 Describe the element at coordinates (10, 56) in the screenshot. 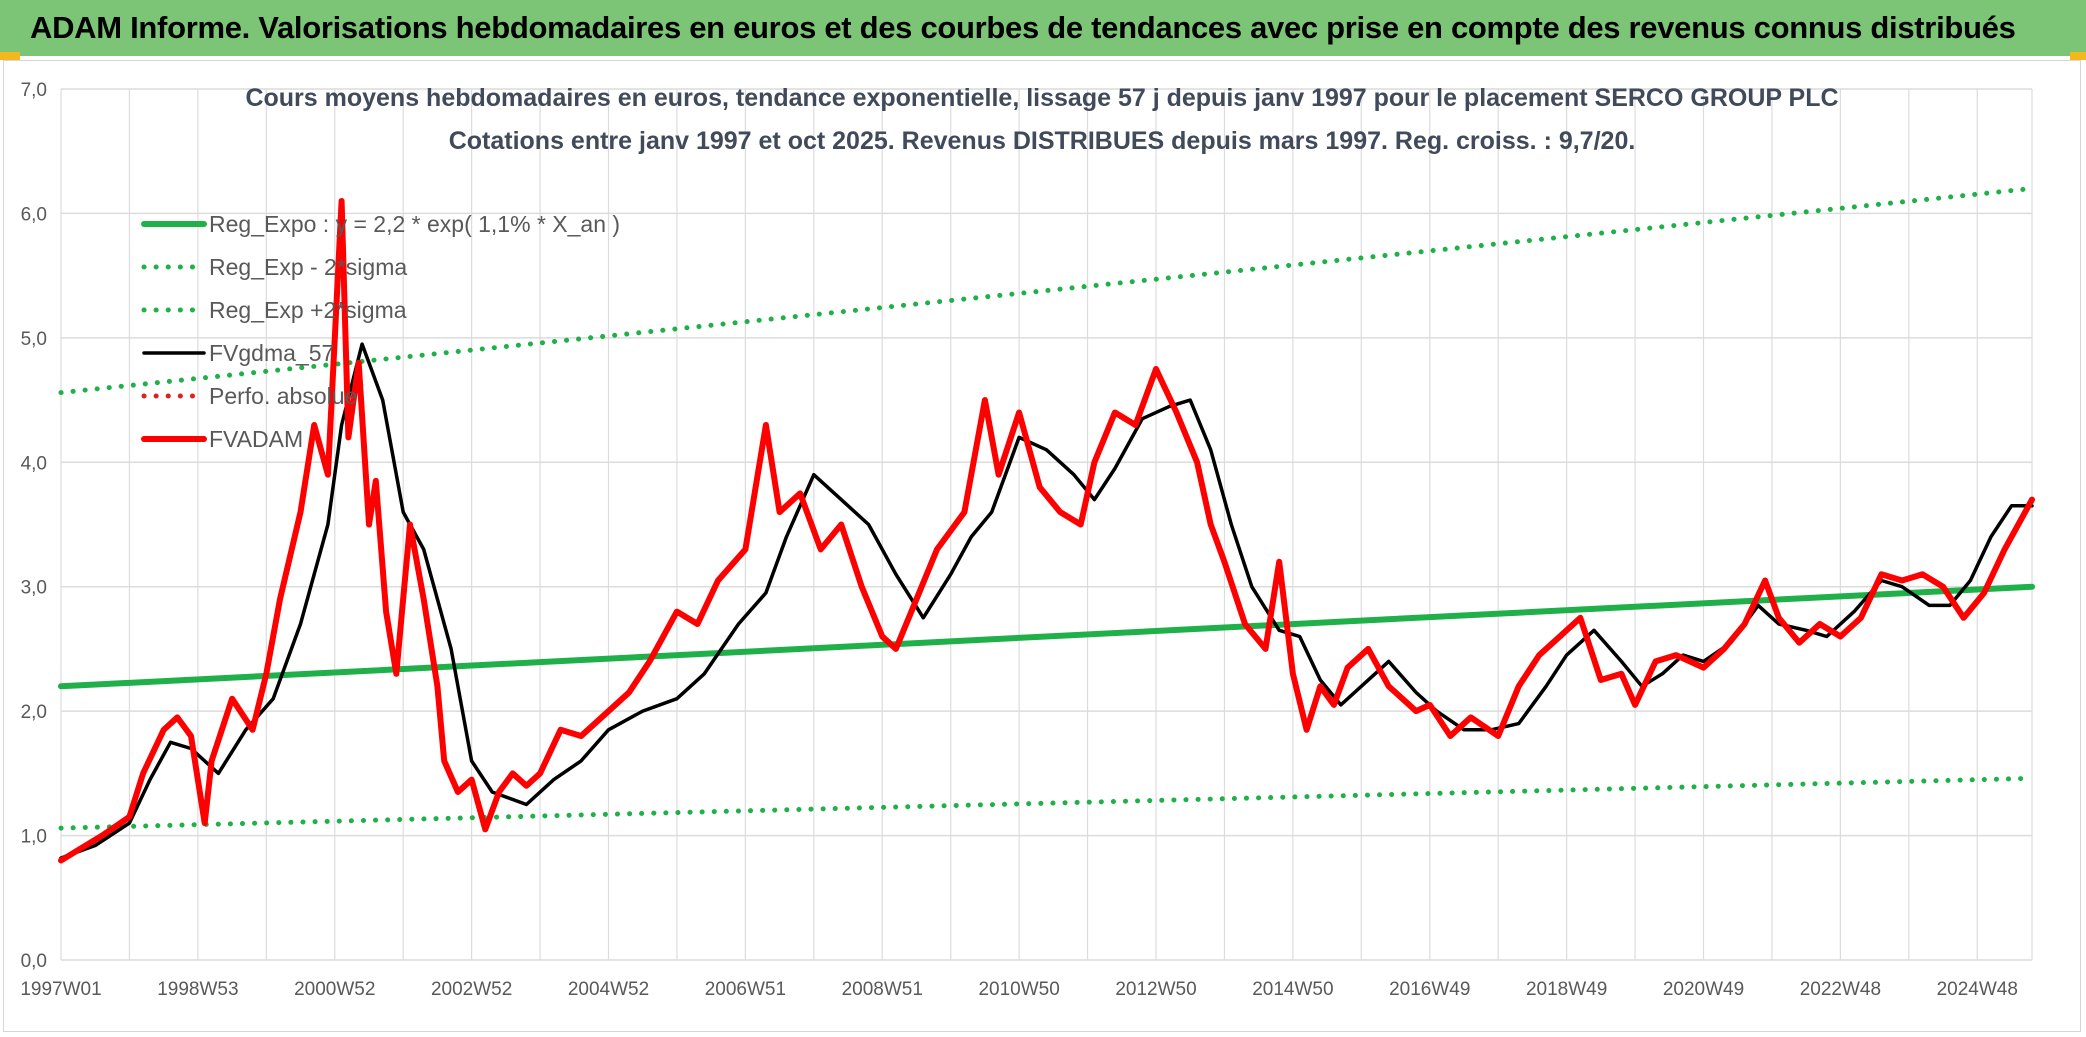

I see `corner-accent-left` at that location.